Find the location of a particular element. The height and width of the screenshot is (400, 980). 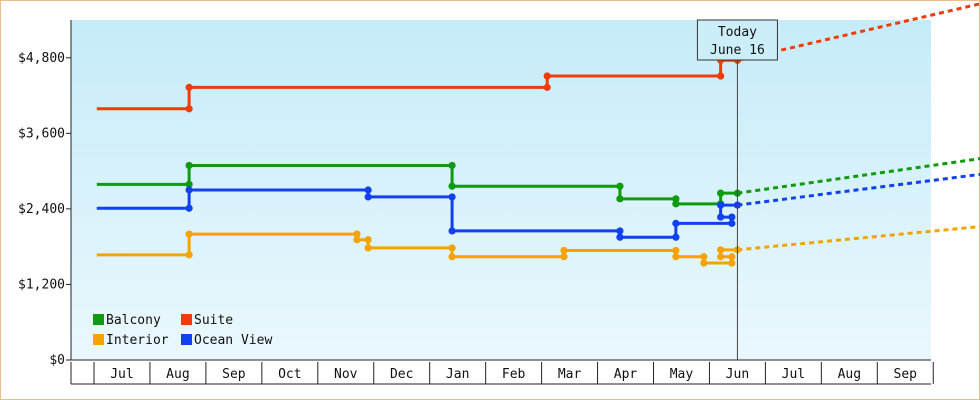

y-tick-label: $0 is located at coordinates (57, 360).